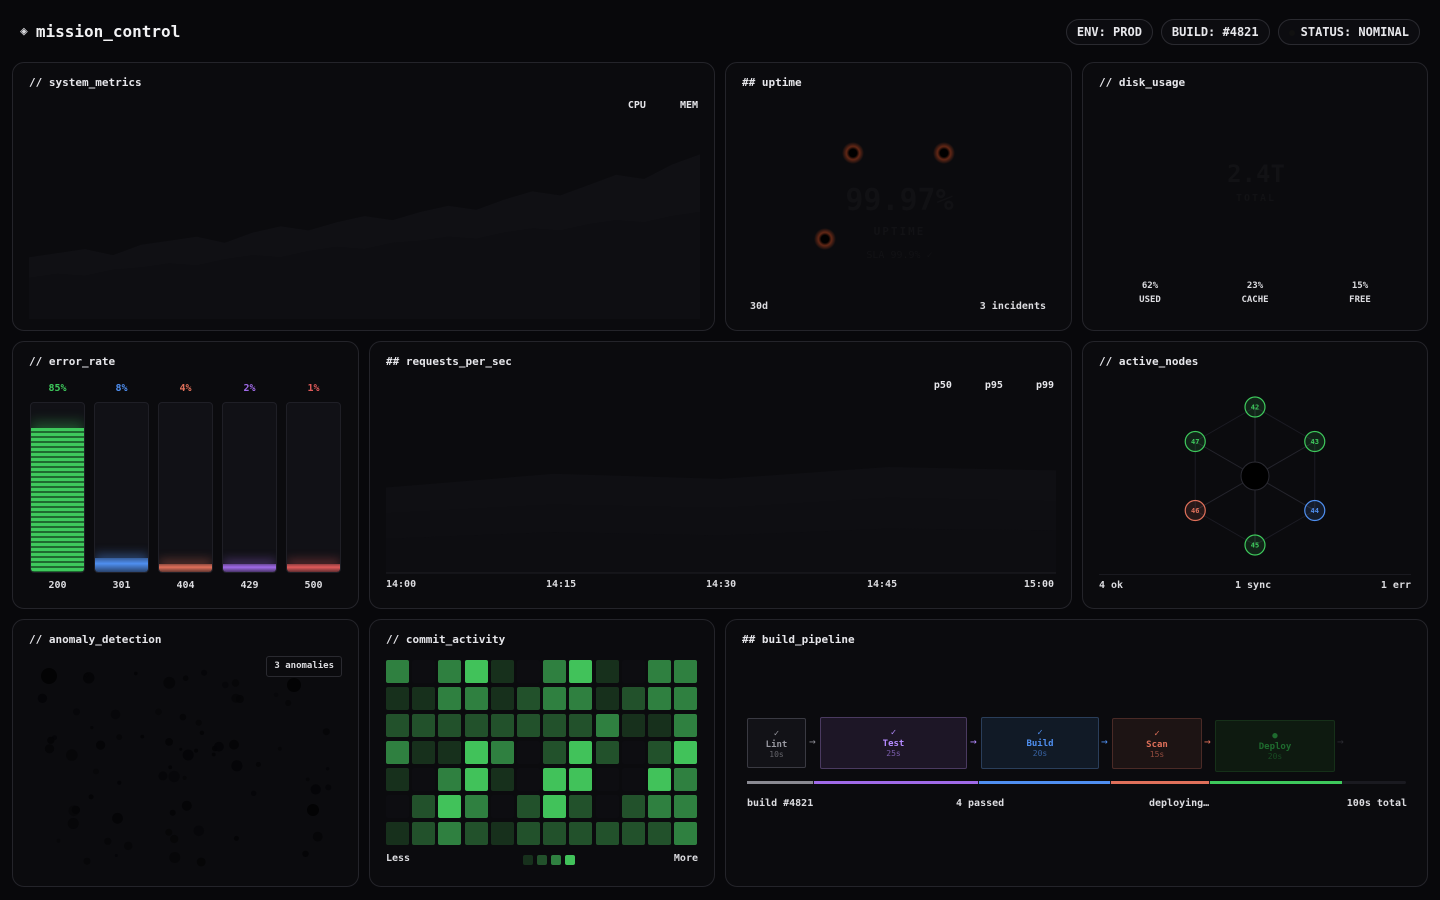 This screenshot has height=900, width=1440. What do you see at coordinates (636, 105) in the screenshot?
I see `legend-cpu: CPU` at bounding box center [636, 105].